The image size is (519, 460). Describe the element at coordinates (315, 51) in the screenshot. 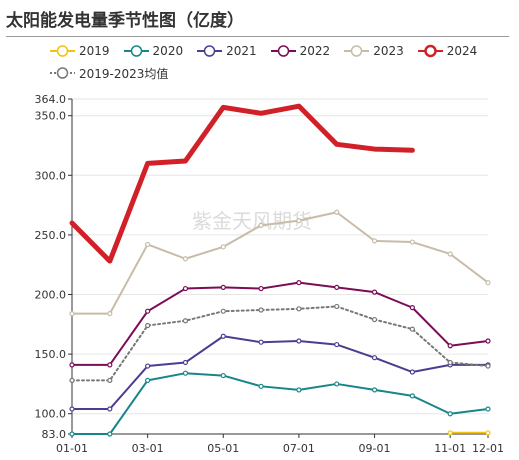

I see `legend-label: 2022` at that location.